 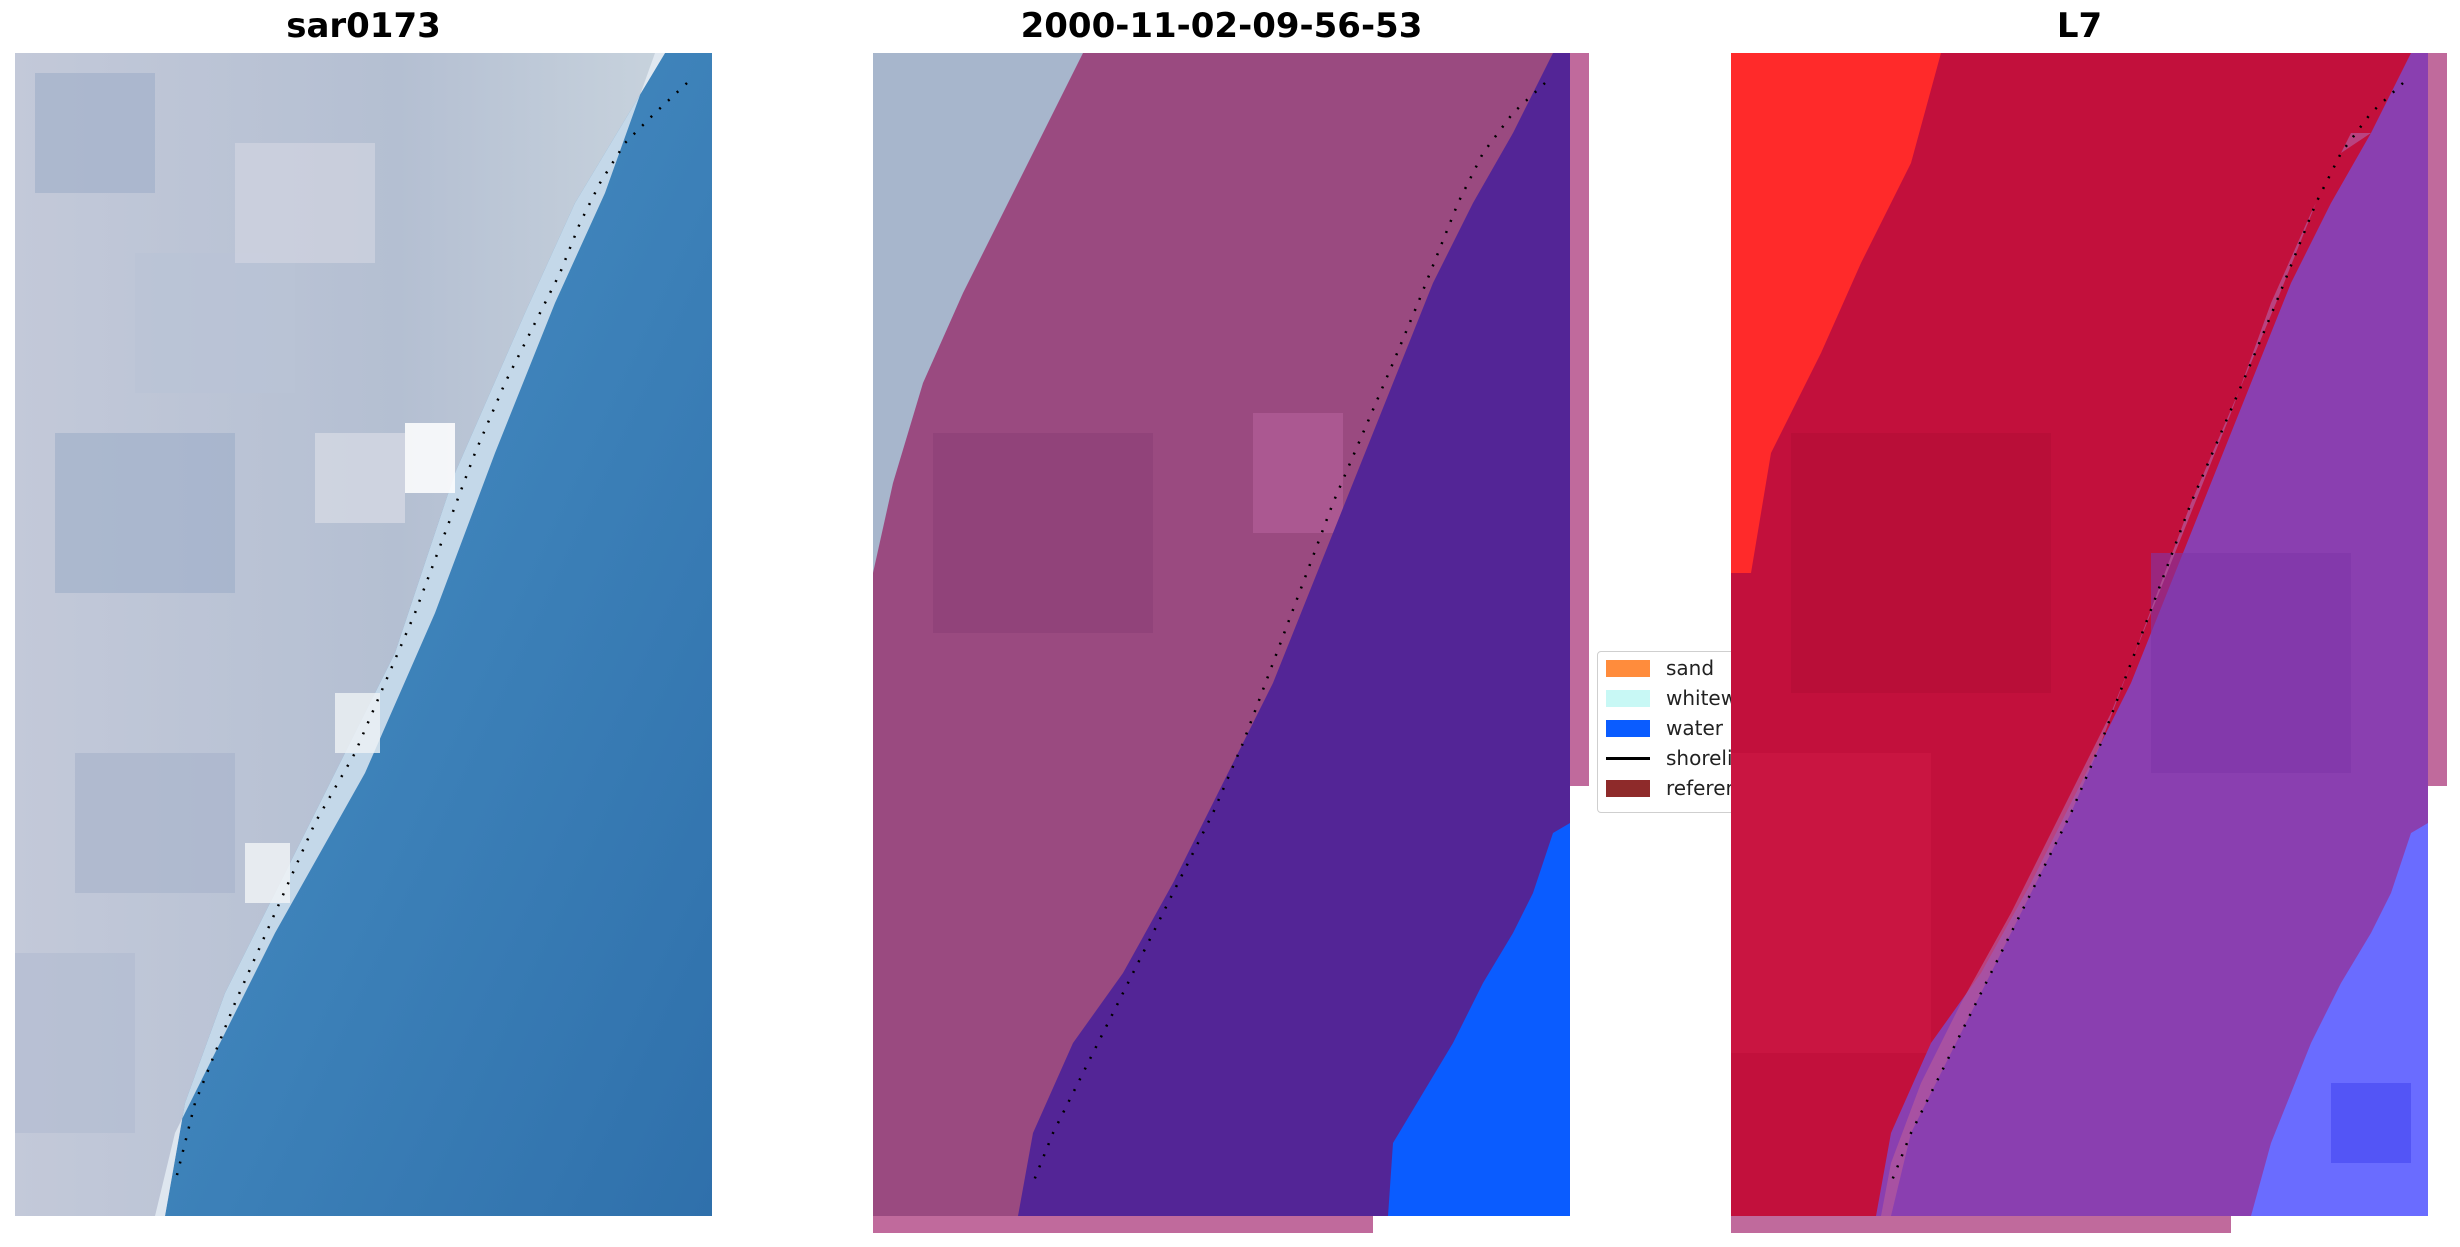 What do you see at coordinates (1628, 788) in the screenshot?
I see `reference-swatch` at bounding box center [1628, 788].